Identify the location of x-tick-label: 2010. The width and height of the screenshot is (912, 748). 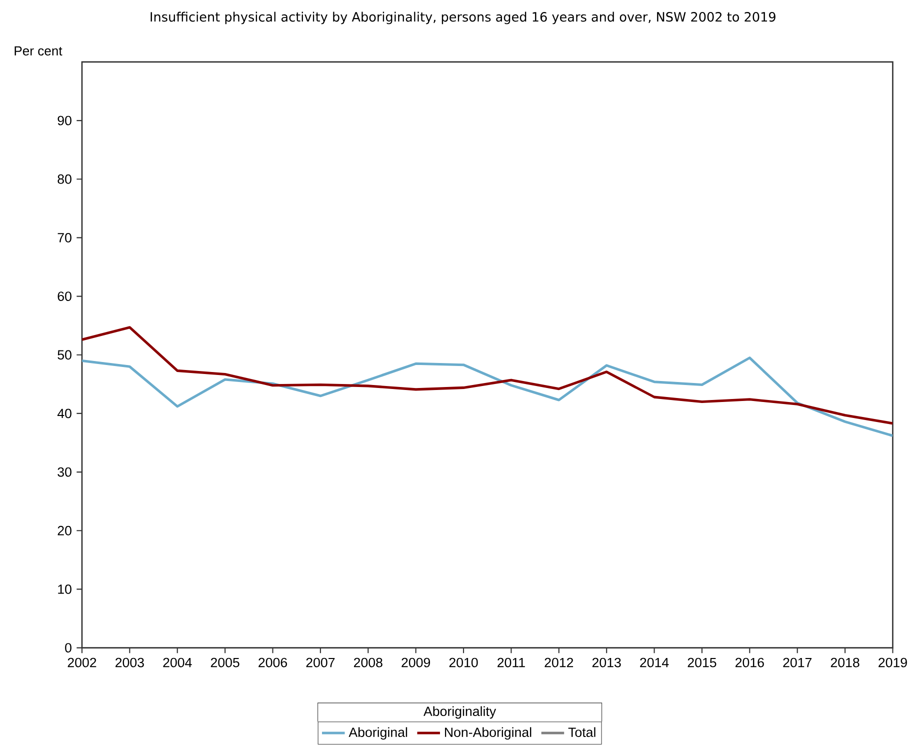
(463, 663).